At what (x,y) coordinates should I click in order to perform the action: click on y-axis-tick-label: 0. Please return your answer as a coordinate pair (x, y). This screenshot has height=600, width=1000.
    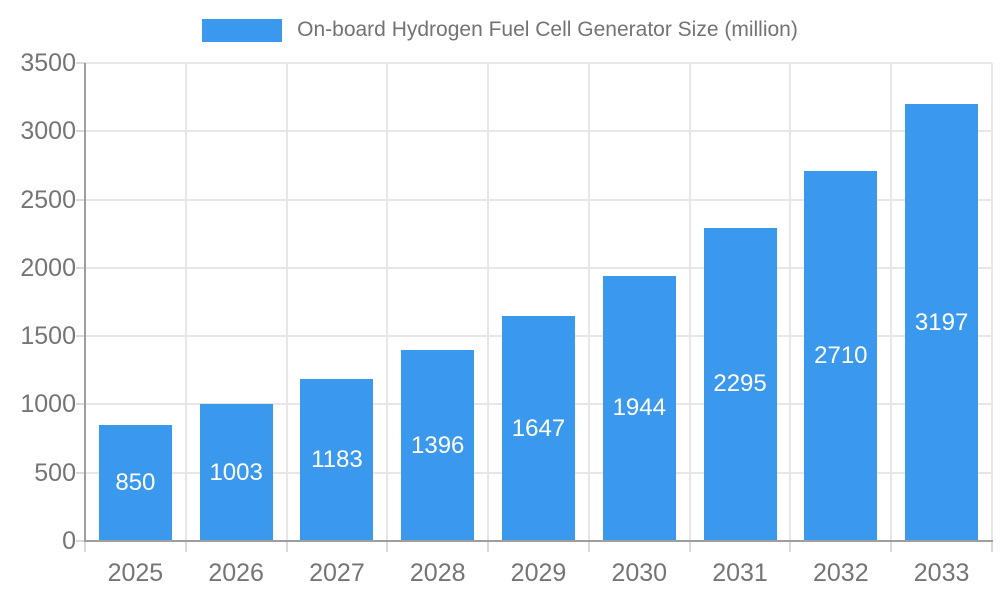
    Looking at the image, I should click on (69, 541).